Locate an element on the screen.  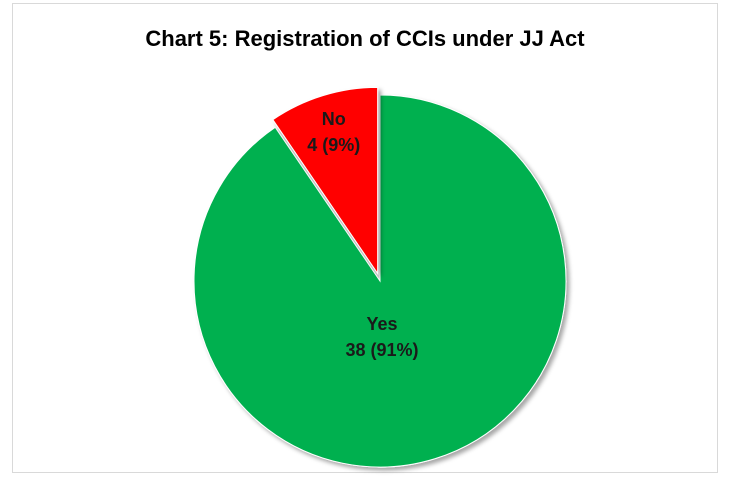
slice-value-yes: 38 (91%) is located at coordinates (381, 350).